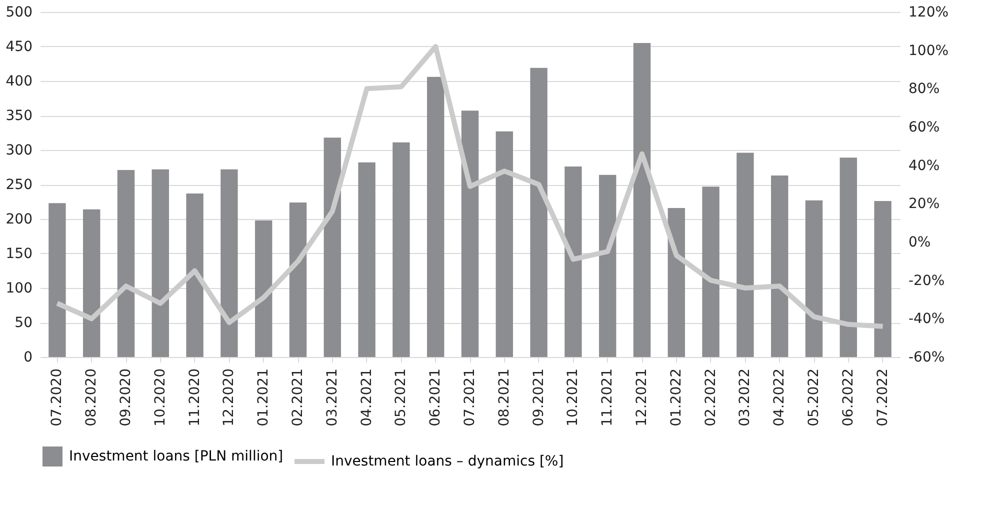 This screenshot has width=987, height=524. I want to click on x-tick-label: 11.2021, so click(608, 397).